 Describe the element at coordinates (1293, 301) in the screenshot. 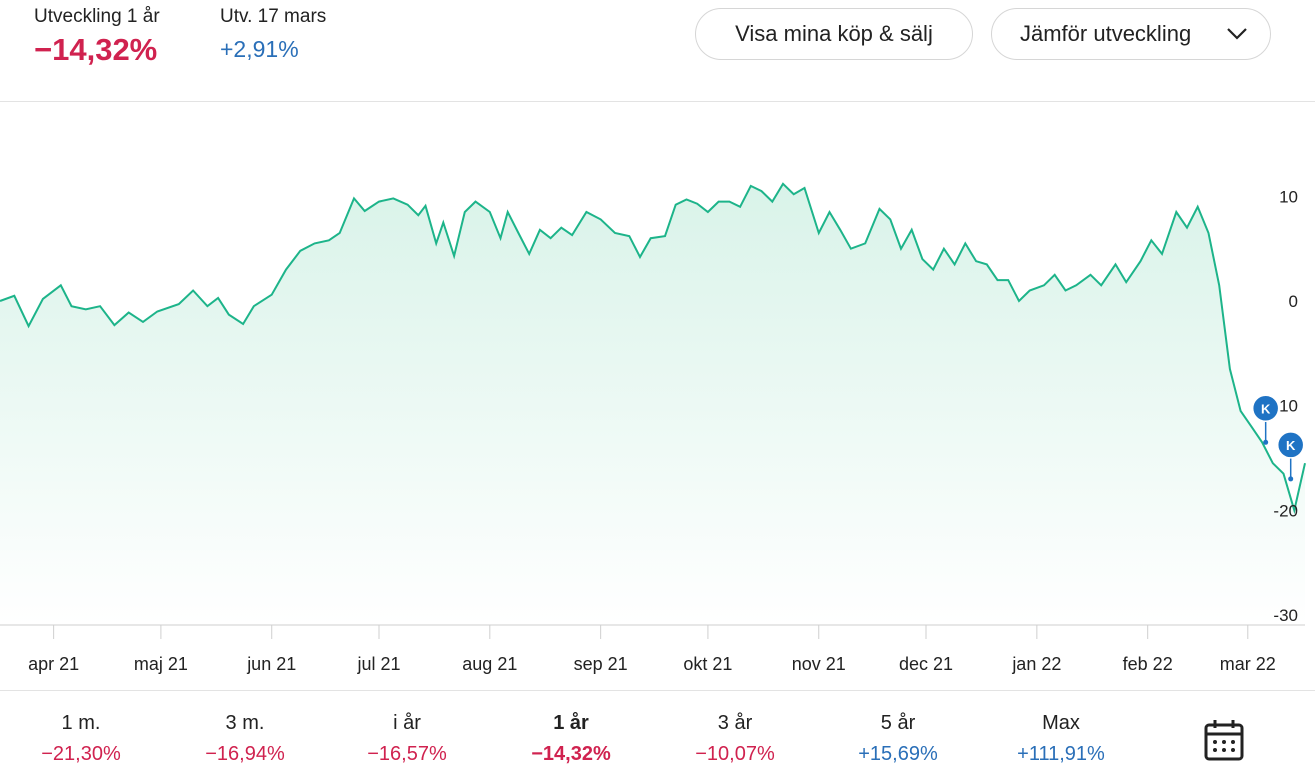

I see `y-tick-label: 0` at that location.